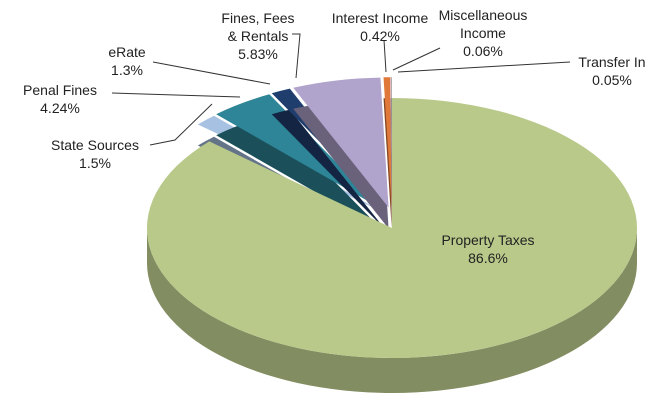 The image size is (668, 404). I want to click on slice-label: eRate 1.3%, so click(127, 61).